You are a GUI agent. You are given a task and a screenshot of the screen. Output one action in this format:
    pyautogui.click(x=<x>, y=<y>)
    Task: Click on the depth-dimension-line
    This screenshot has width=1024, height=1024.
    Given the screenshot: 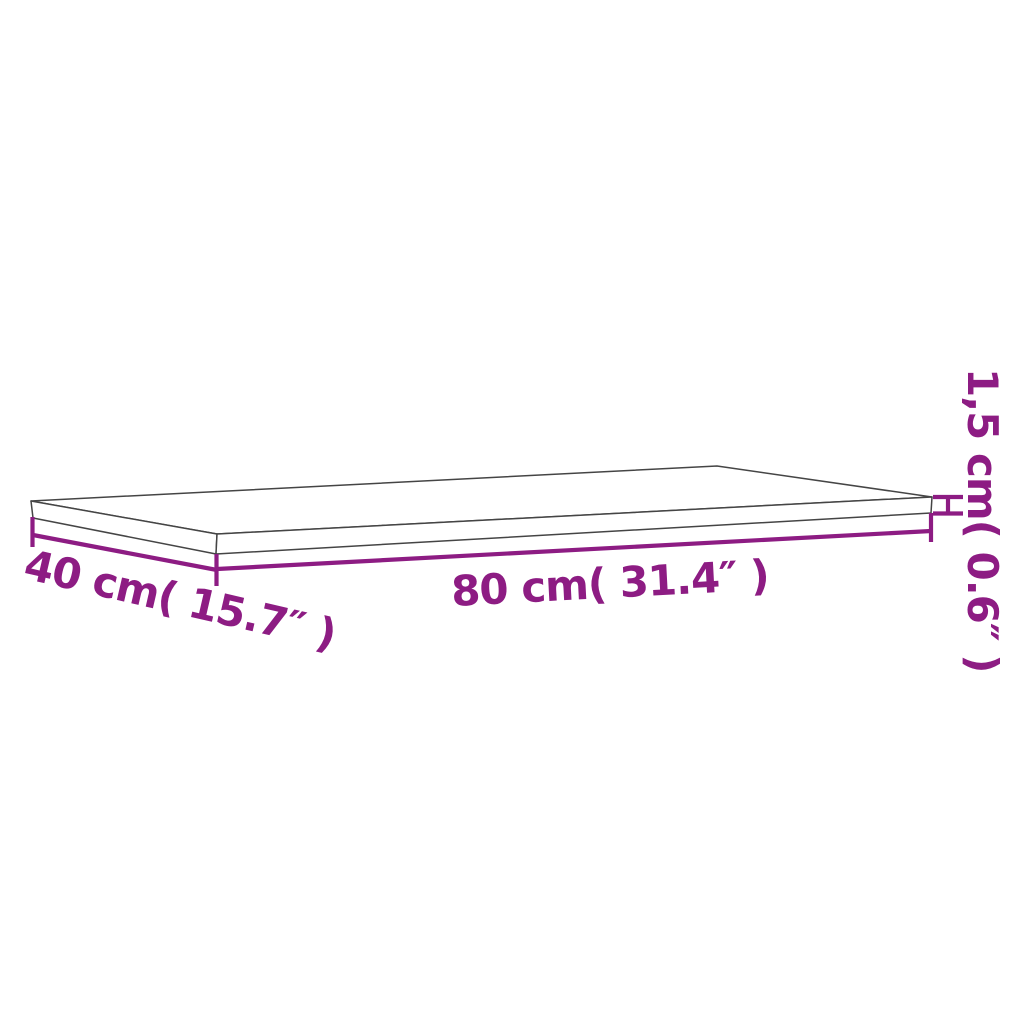 What is the action you would take?
    pyautogui.click(x=125, y=552)
    